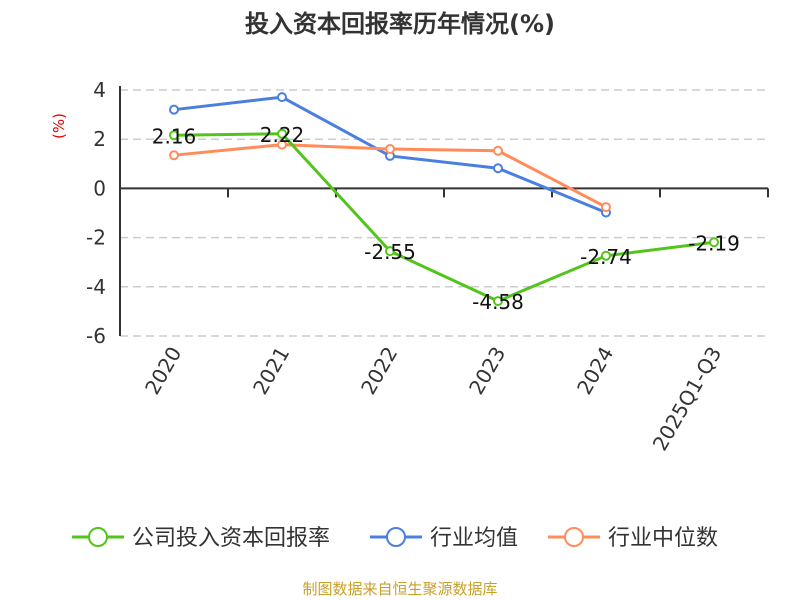 The width and height of the screenshot is (800, 600). Describe the element at coordinates (231, 538) in the screenshot. I see `legend-label: 公司投入资本回报率` at that location.